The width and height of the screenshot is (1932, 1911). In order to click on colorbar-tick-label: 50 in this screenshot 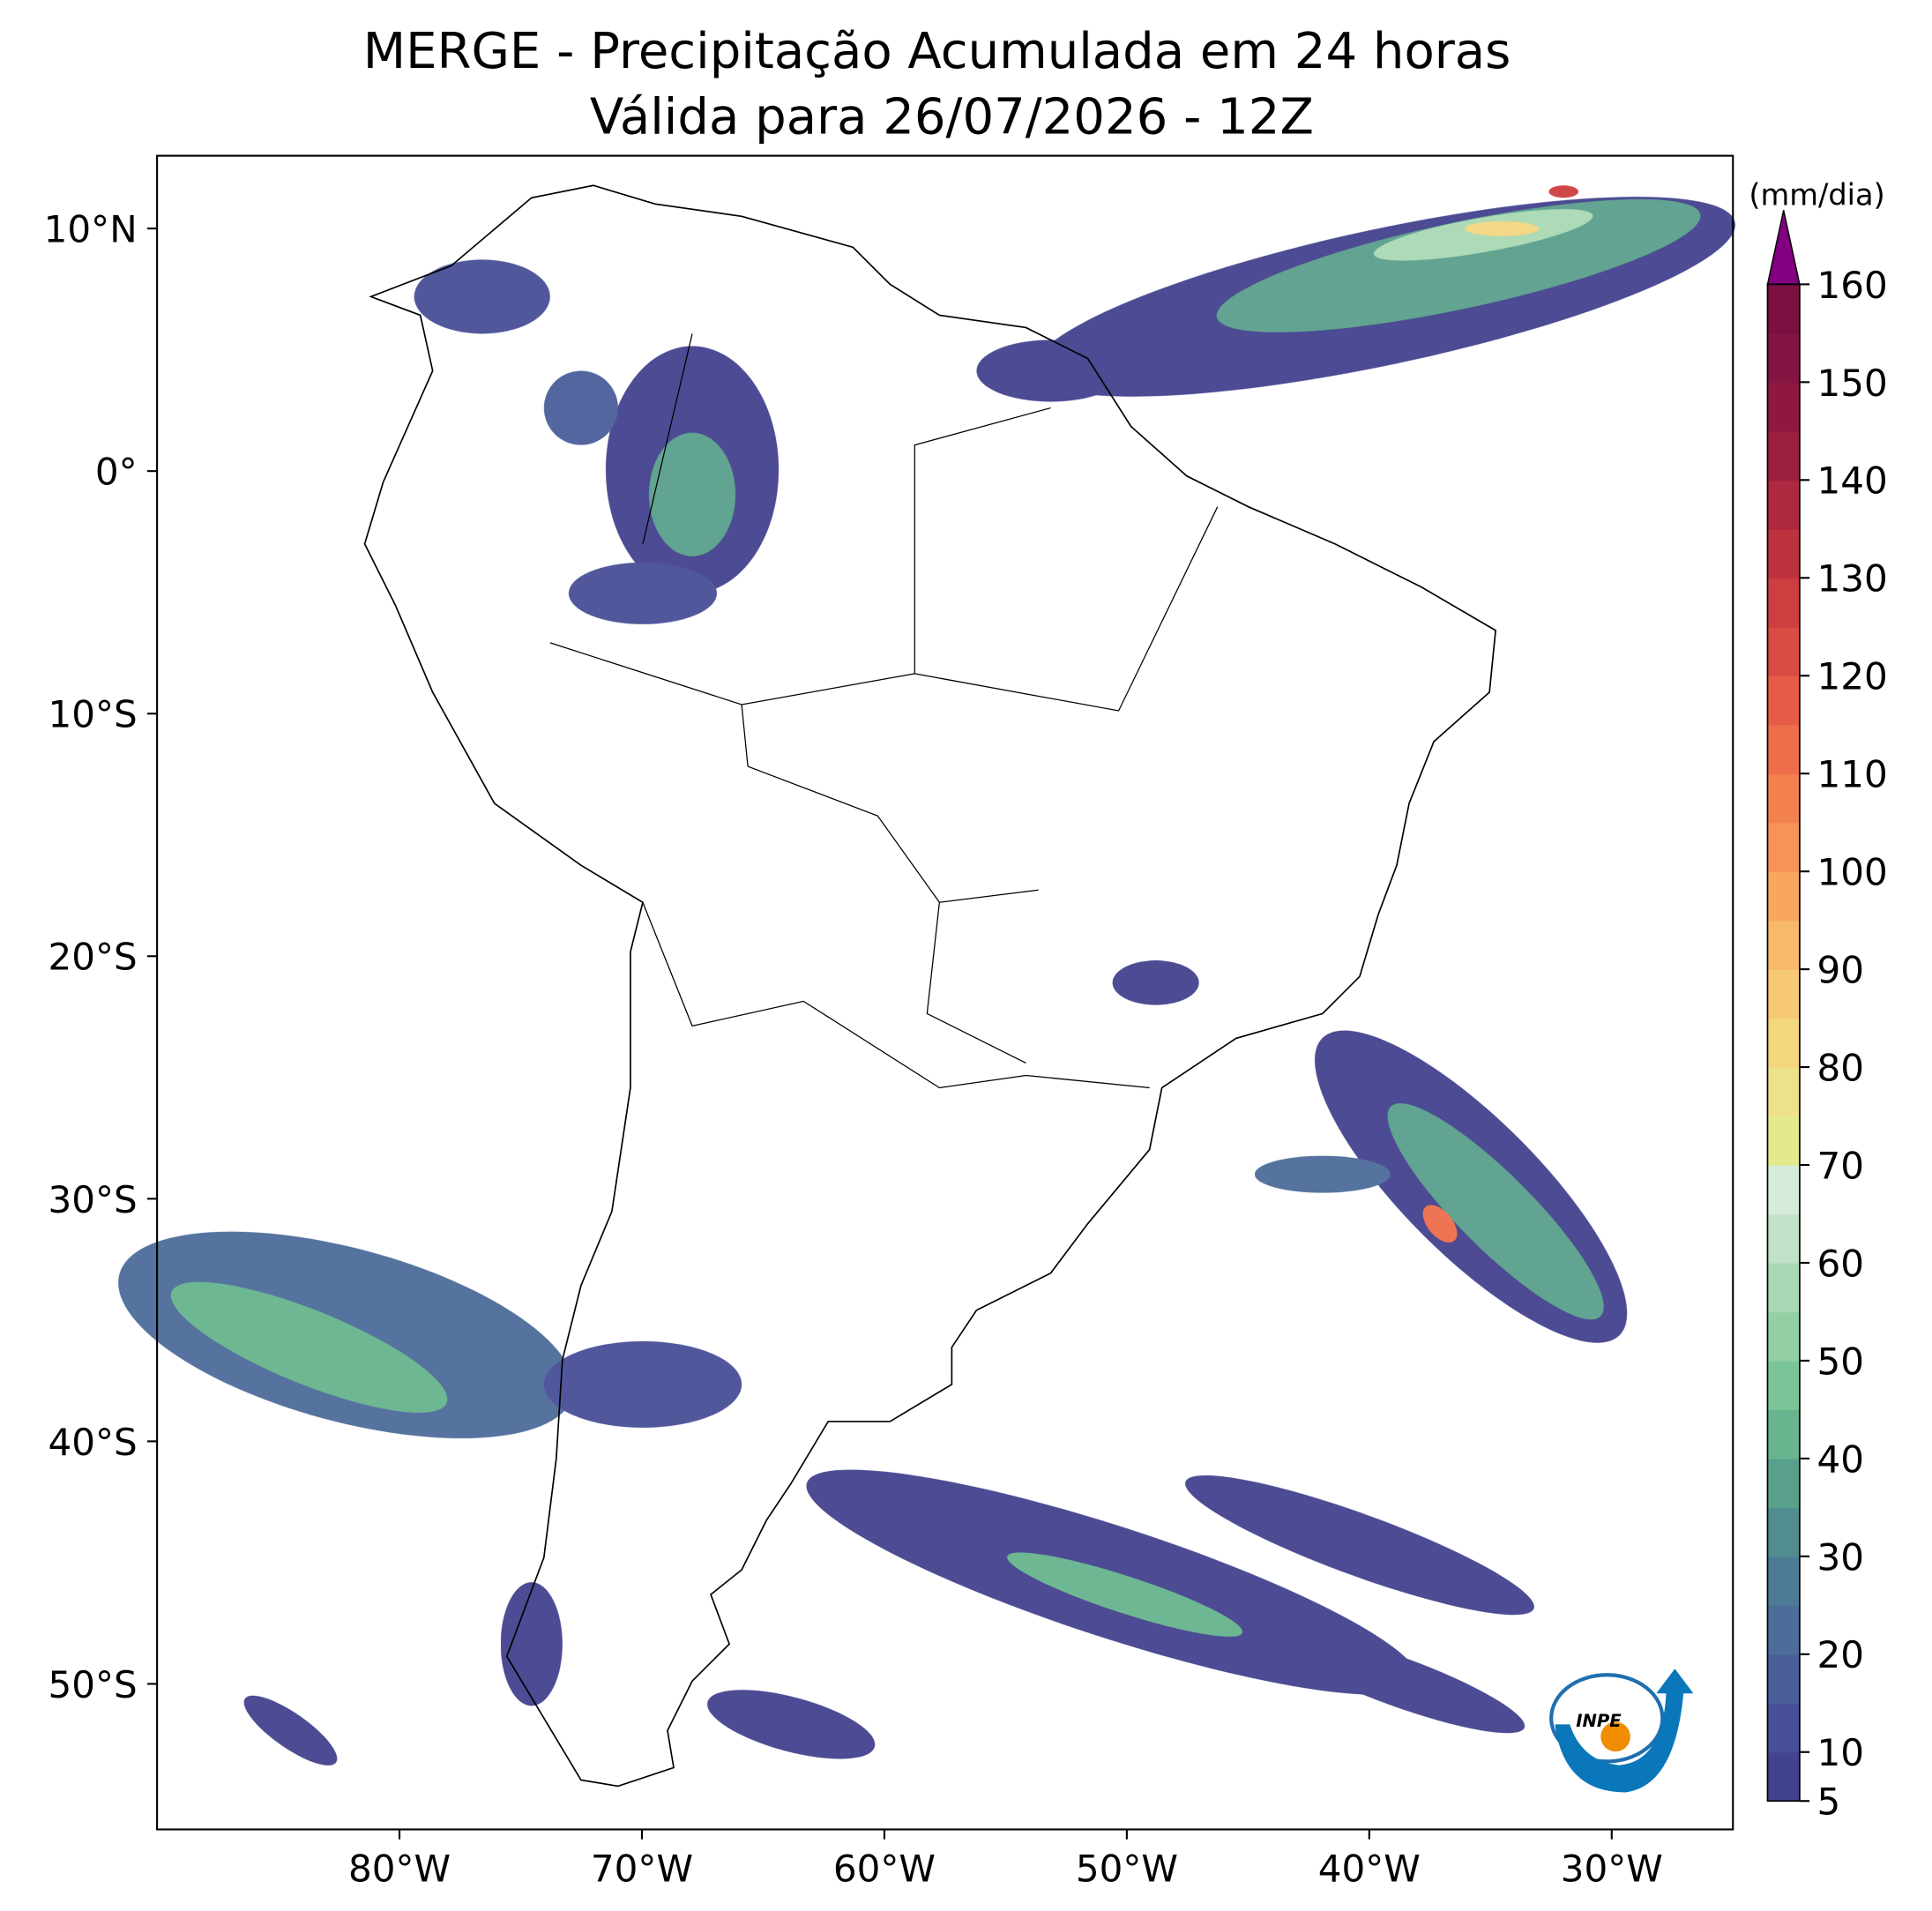, I will do `click(1841, 1361)`.